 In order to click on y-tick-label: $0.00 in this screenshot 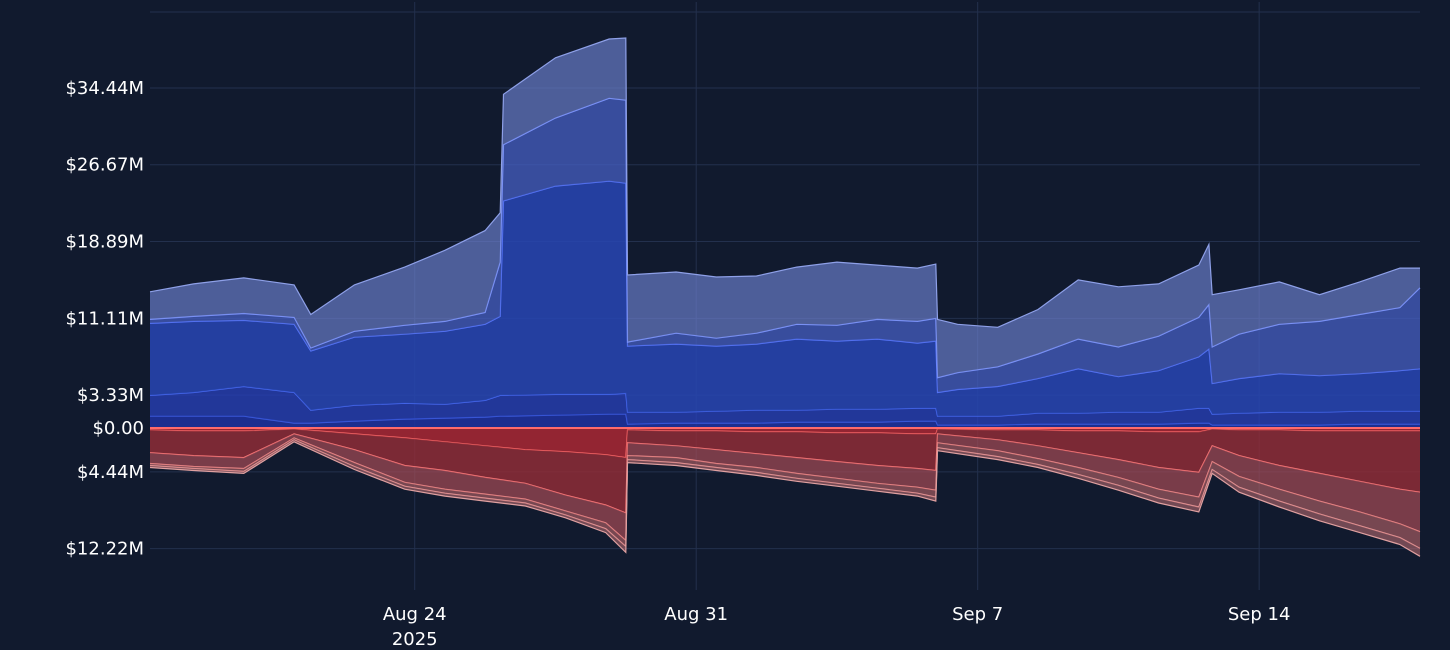, I will do `click(118, 428)`.